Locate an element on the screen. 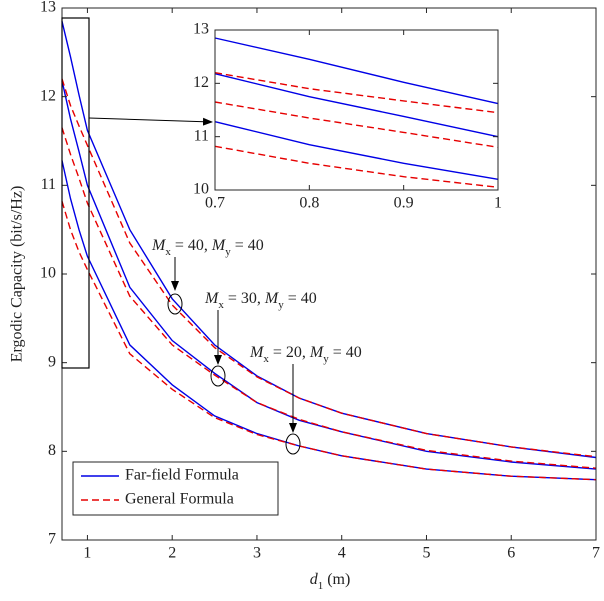  axes-box is located at coordinates (356, 110).